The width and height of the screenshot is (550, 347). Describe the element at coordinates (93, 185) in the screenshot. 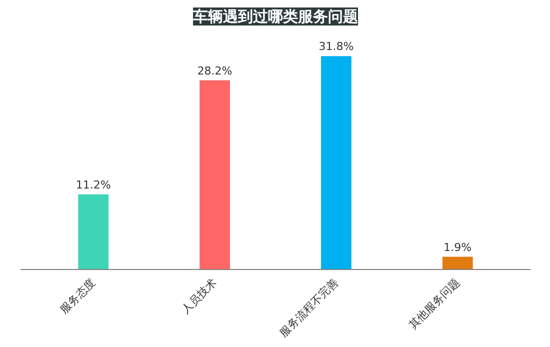

I see `data-label: 11.2%` at that location.